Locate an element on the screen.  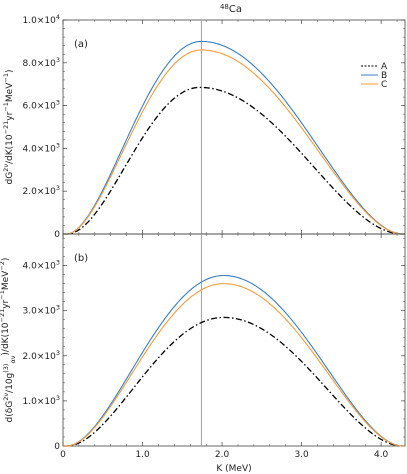
title-superscript: 48 is located at coordinates (224, 7).